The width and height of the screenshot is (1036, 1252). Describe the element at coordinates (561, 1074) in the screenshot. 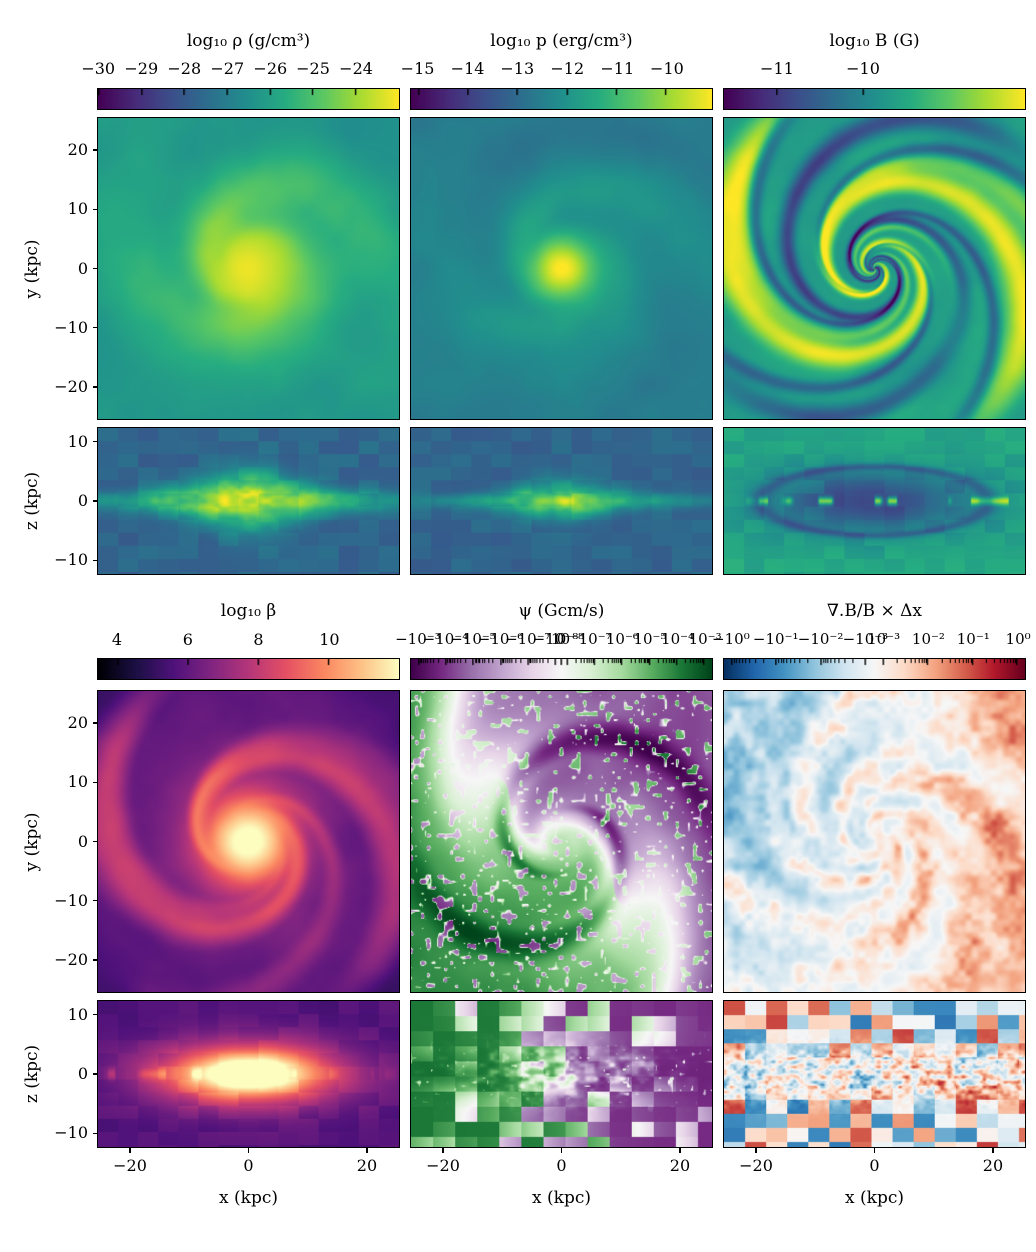

I see `edgeon-map-psi` at that location.